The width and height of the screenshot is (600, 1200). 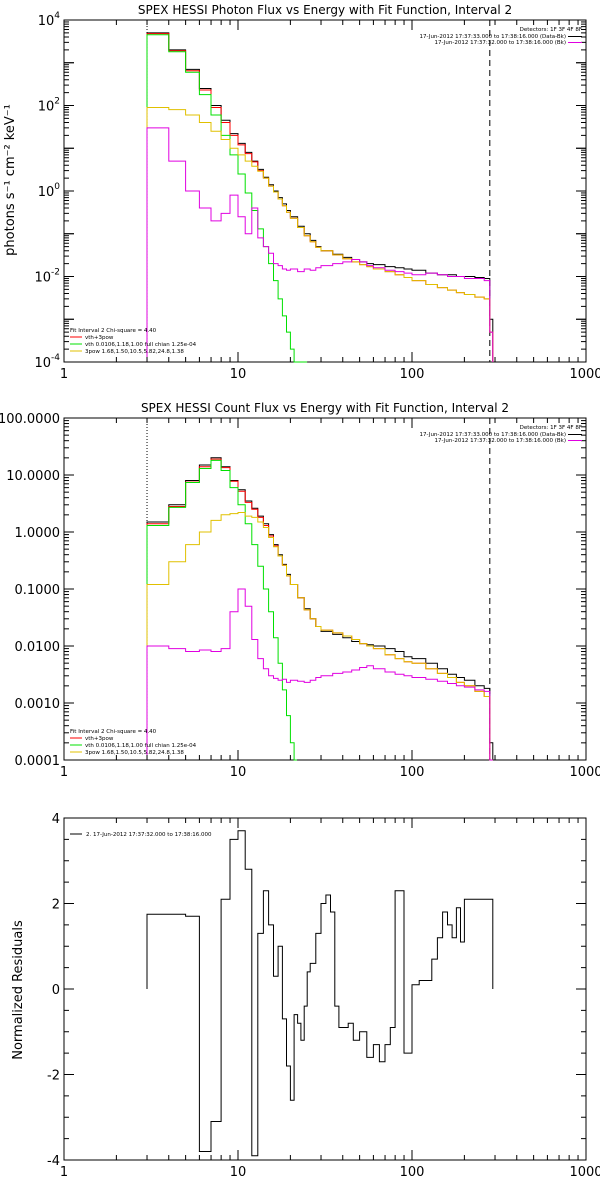 I want to click on y-tick-label: 10², so click(x=49, y=106).